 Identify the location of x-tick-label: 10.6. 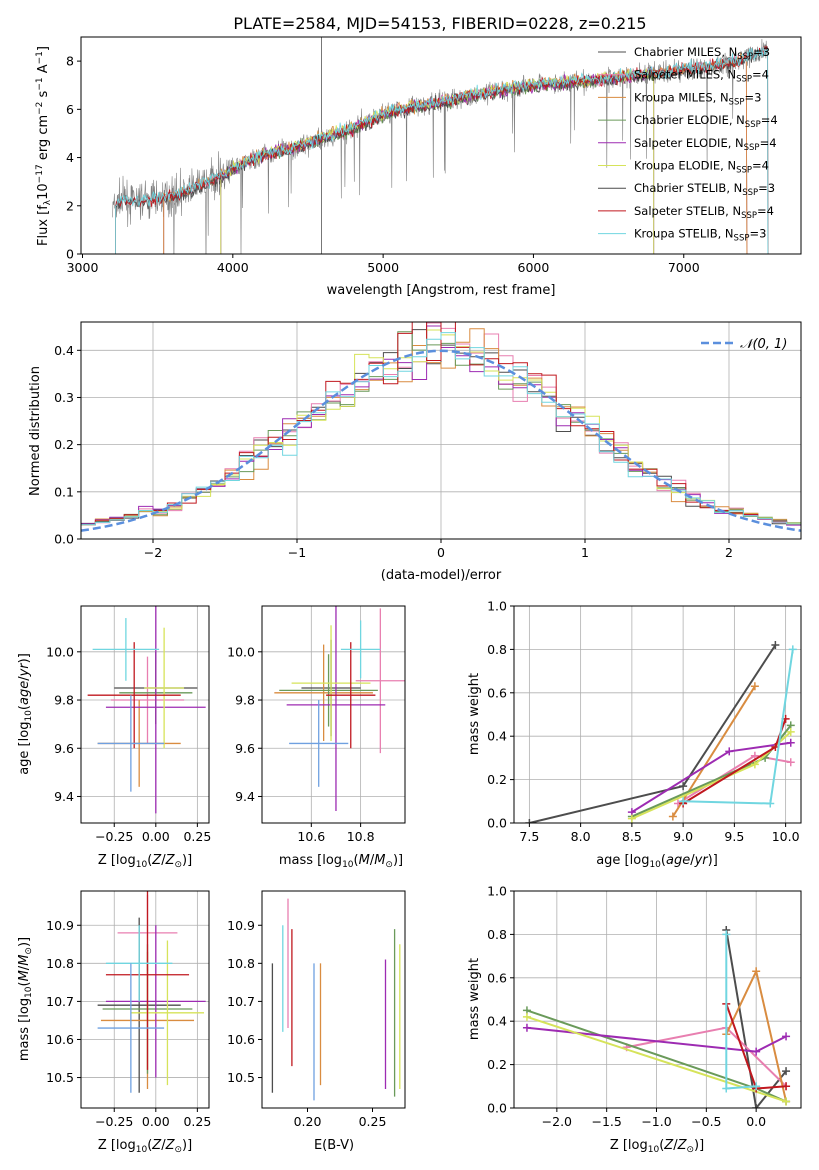
(311, 836).